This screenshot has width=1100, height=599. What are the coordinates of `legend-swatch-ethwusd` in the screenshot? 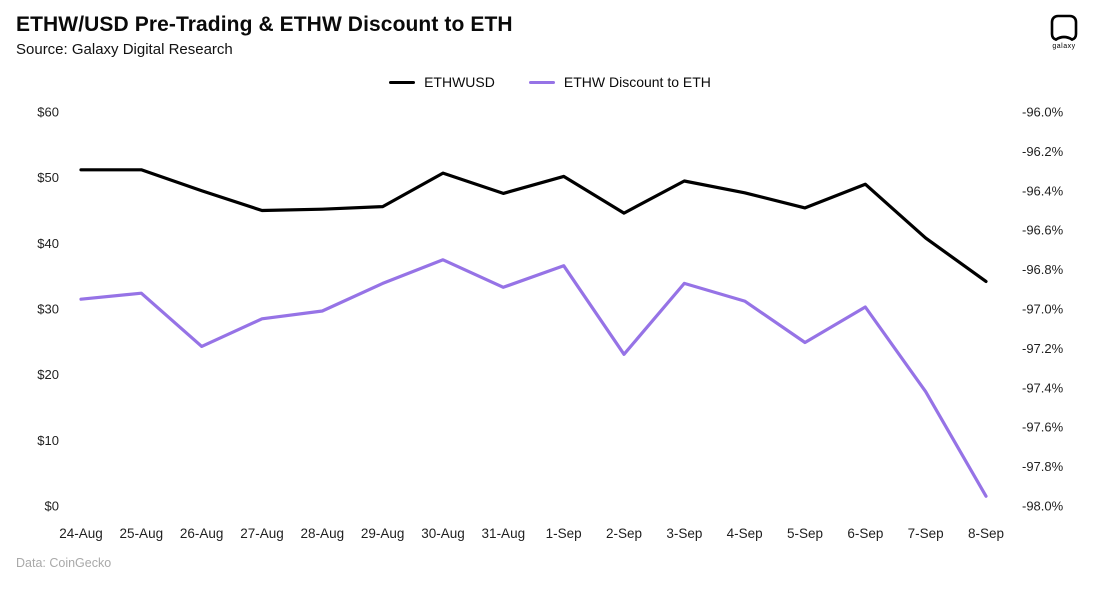 It's located at (402, 82).